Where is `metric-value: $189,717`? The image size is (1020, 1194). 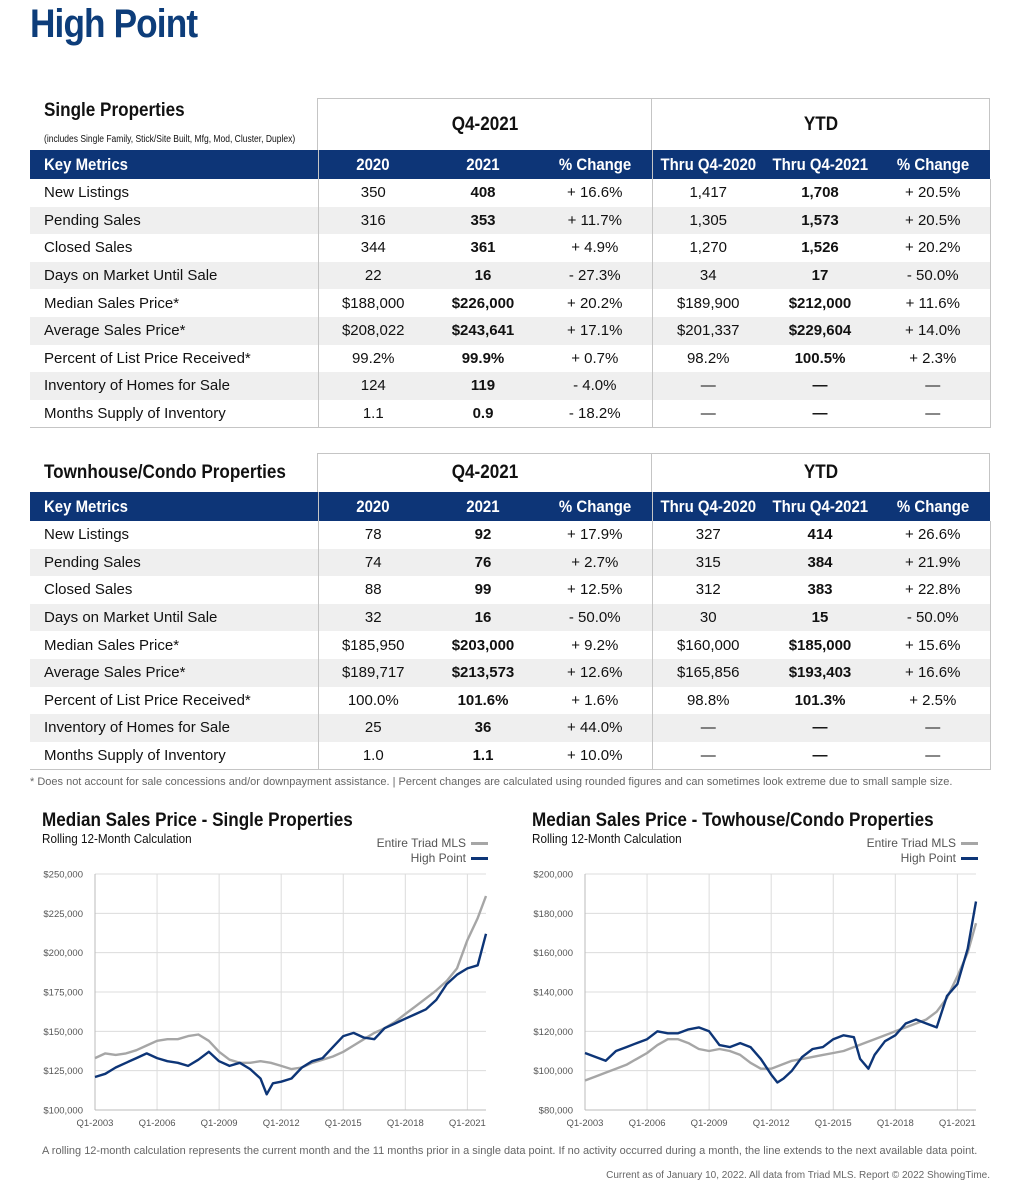
metric-value: $189,717 is located at coordinates (372, 672).